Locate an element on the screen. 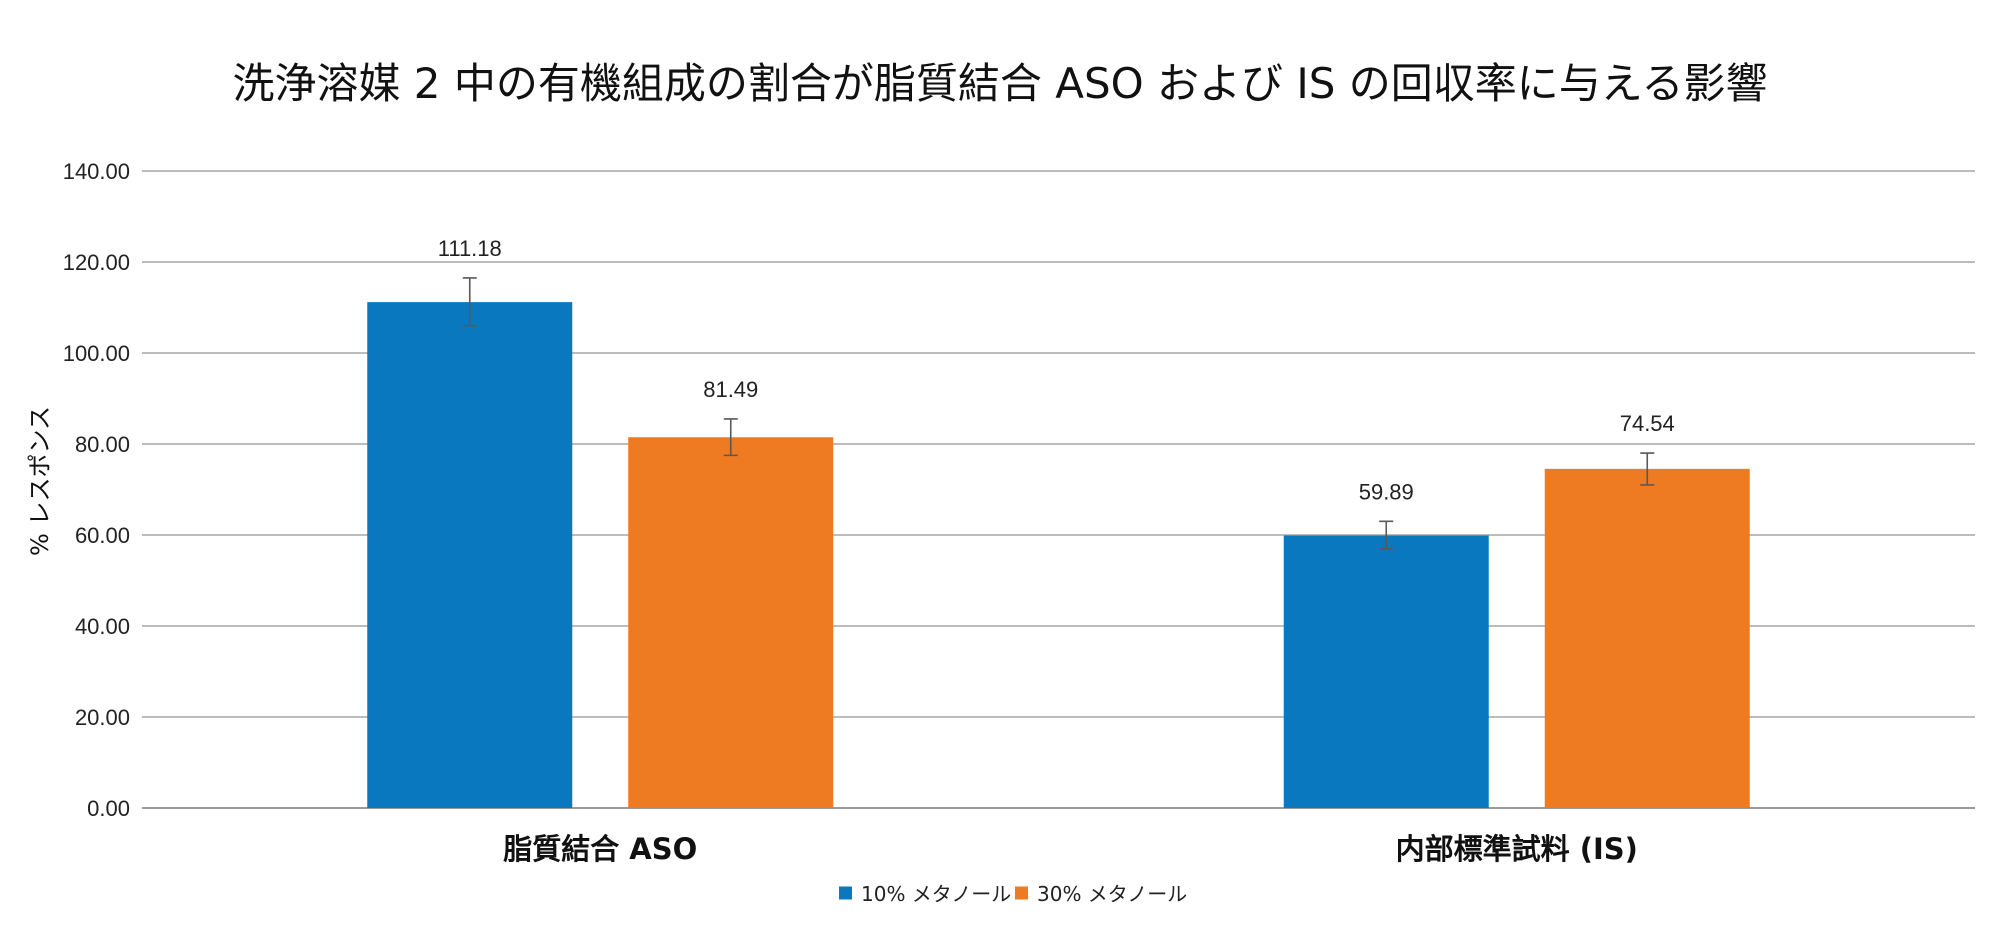 The width and height of the screenshot is (2000, 931). y-tick-label: 40.00 is located at coordinates (102, 626).